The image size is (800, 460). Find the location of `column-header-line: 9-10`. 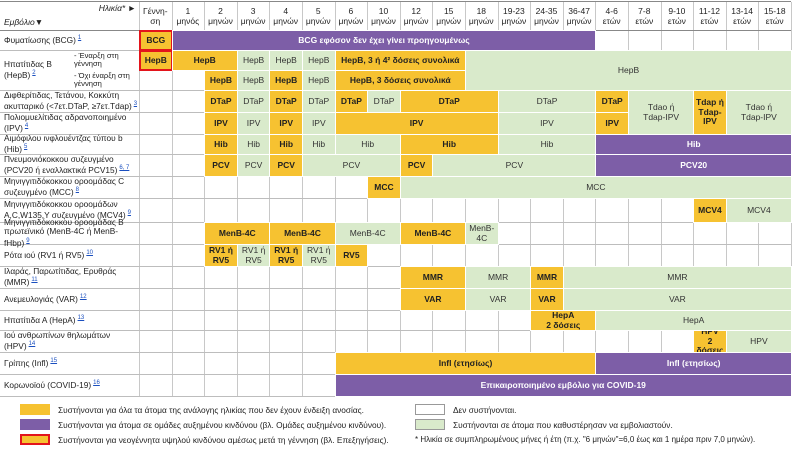

column-header-line: 9-10 is located at coordinates (677, 11).